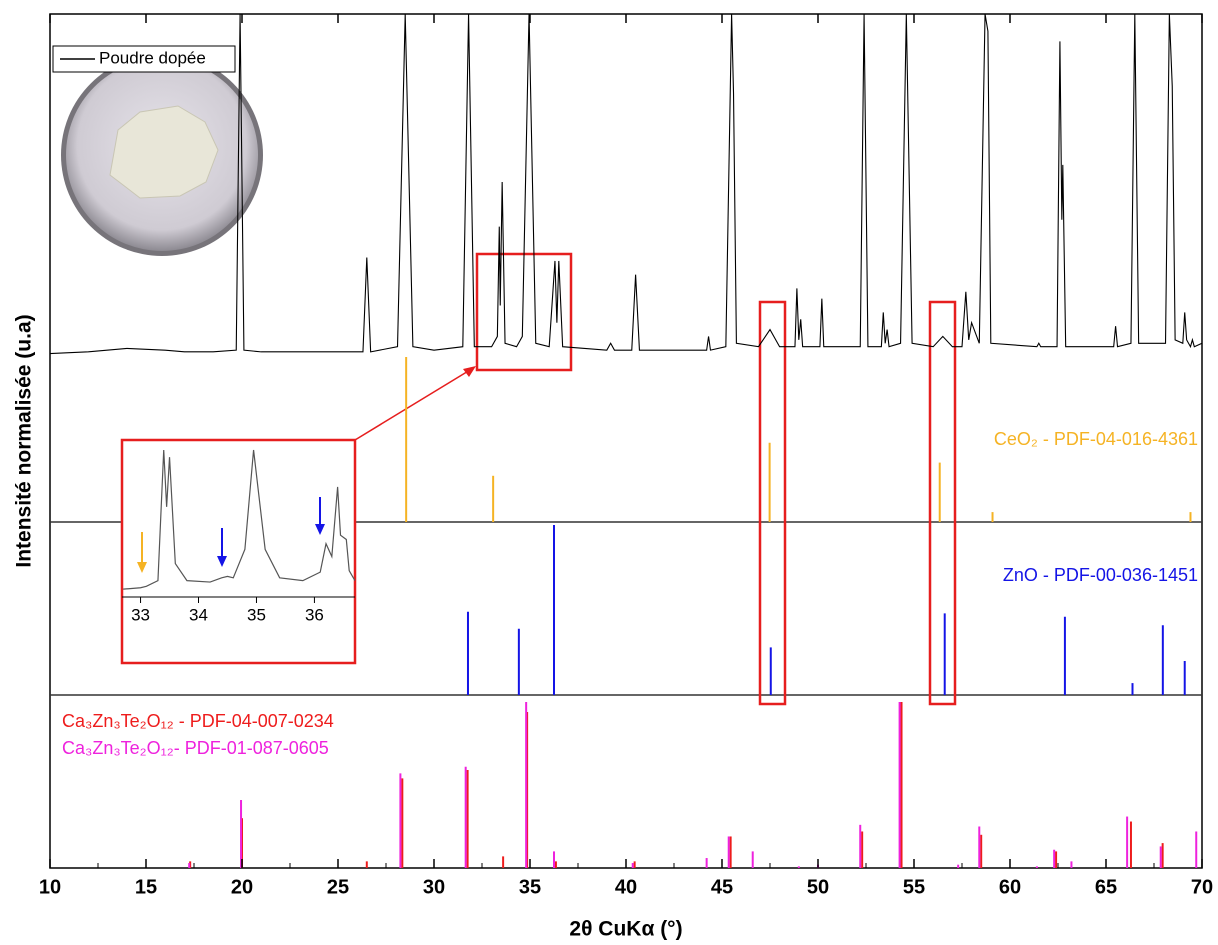  Describe the element at coordinates (338, 887) in the screenshot. I see `x-tick-label: 25` at that location.